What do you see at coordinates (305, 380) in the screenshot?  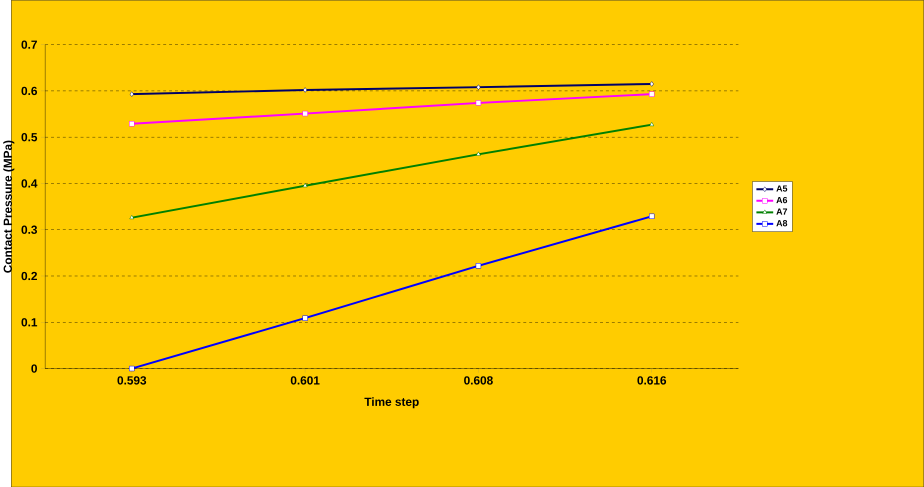 I see `x-tick-label: 0.601` at bounding box center [305, 380].